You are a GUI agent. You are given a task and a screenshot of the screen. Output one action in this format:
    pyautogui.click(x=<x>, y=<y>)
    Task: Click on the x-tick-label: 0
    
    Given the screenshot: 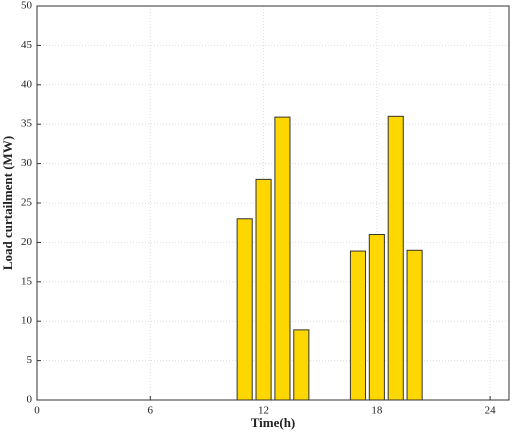 What is the action you would take?
    pyautogui.click(x=37, y=411)
    